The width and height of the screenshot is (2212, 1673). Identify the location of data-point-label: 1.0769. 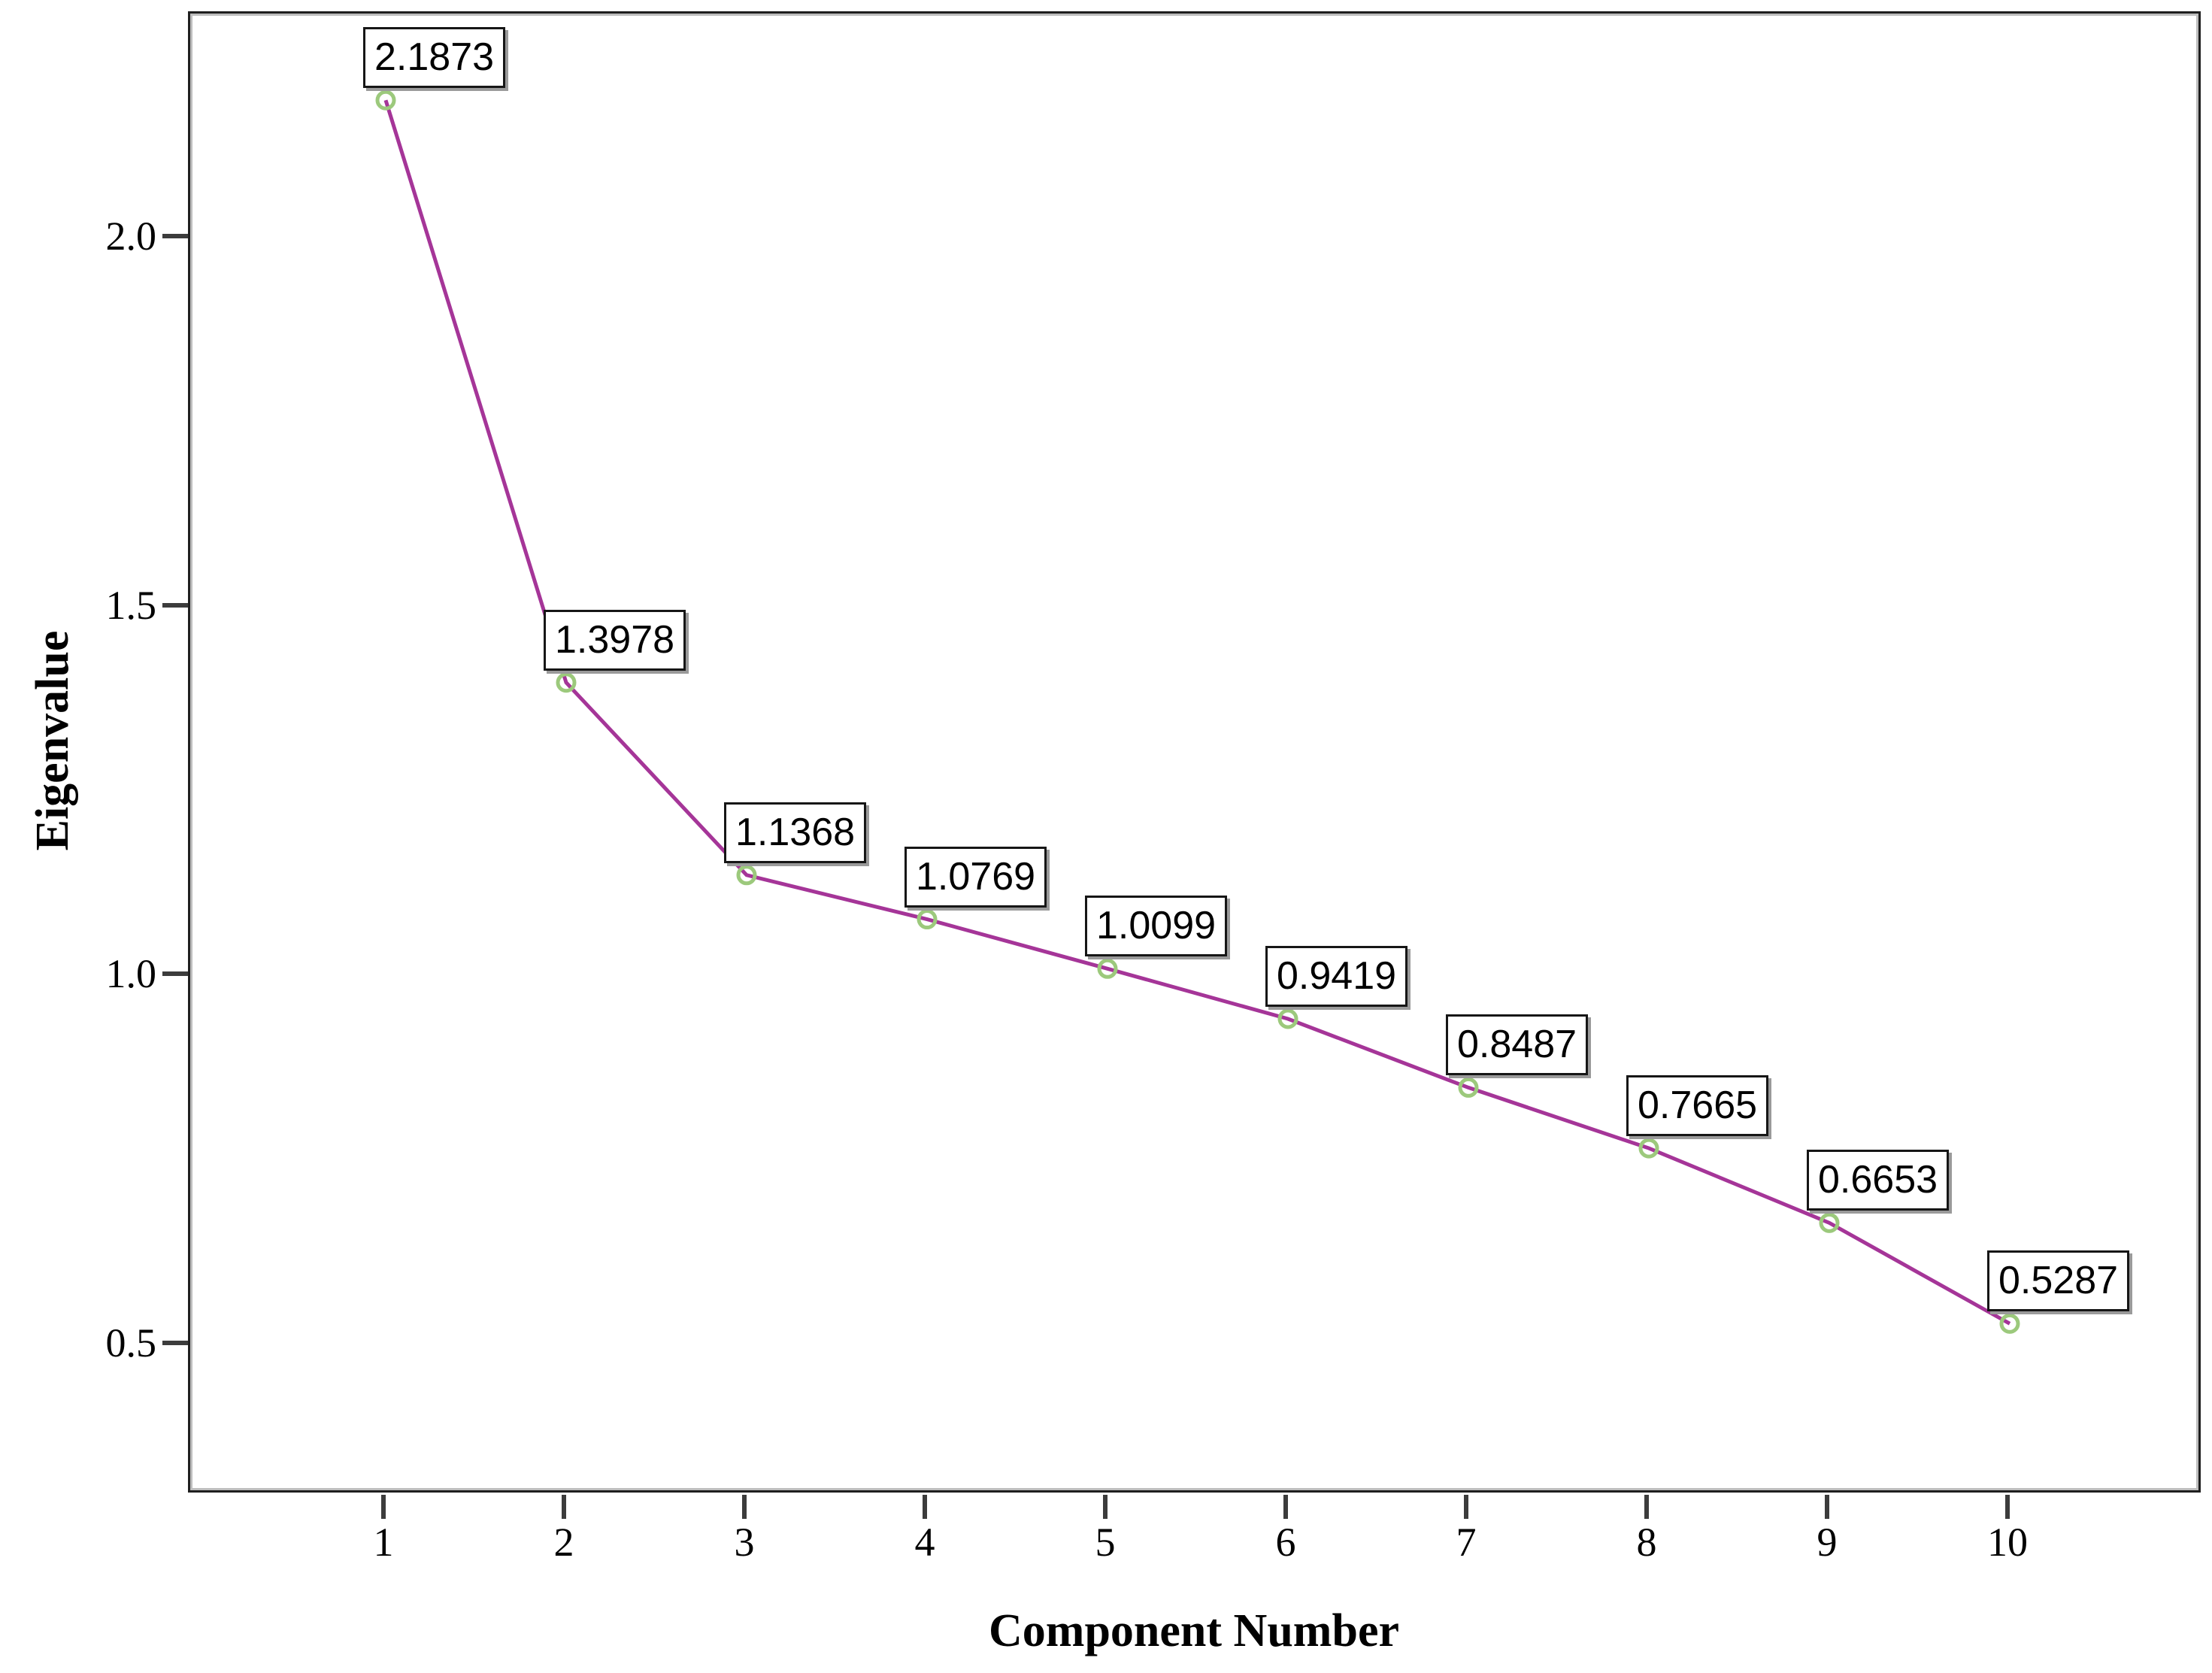
(976, 877).